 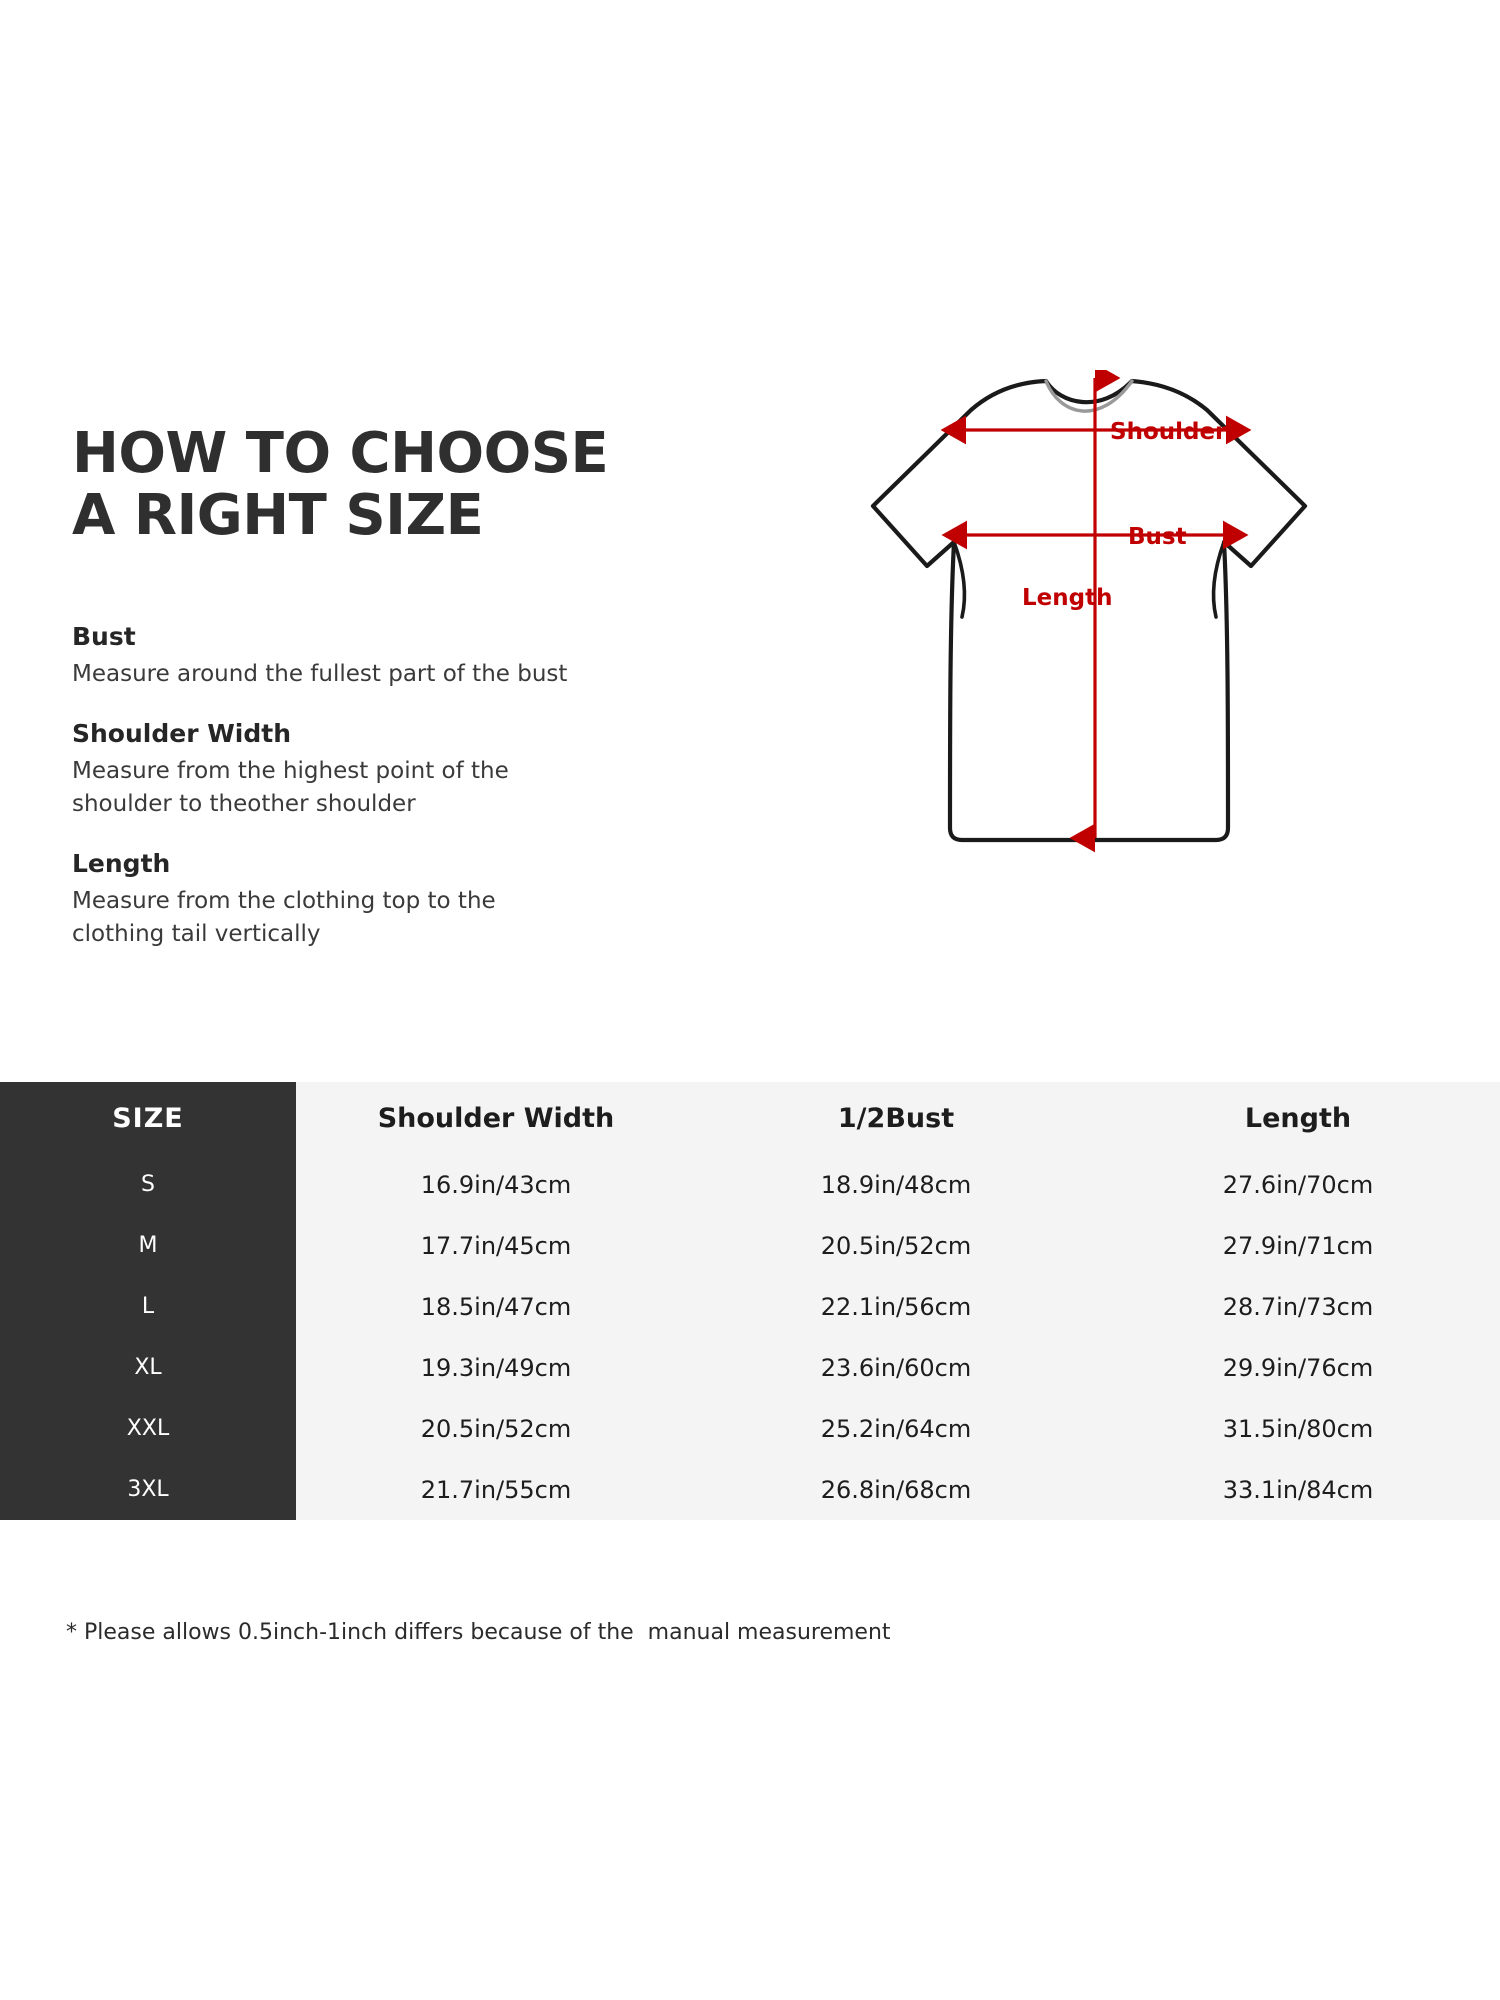 I want to click on cell-shoulder-width: 18.5in/47cm, so click(x=496, y=1306).